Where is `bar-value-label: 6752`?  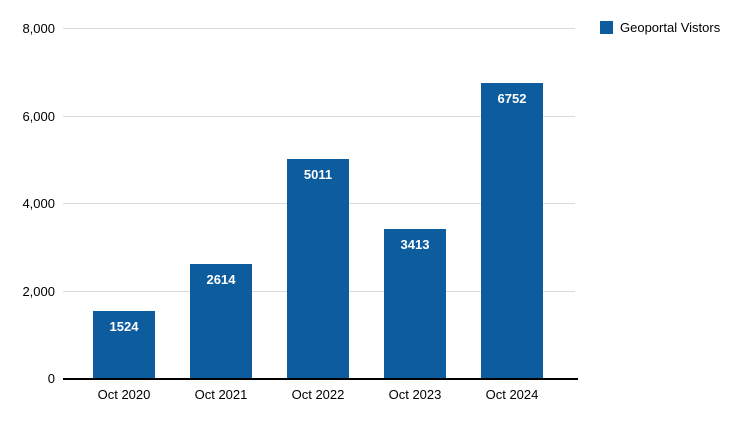
bar-value-label: 6752 is located at coordinates (512, 98).